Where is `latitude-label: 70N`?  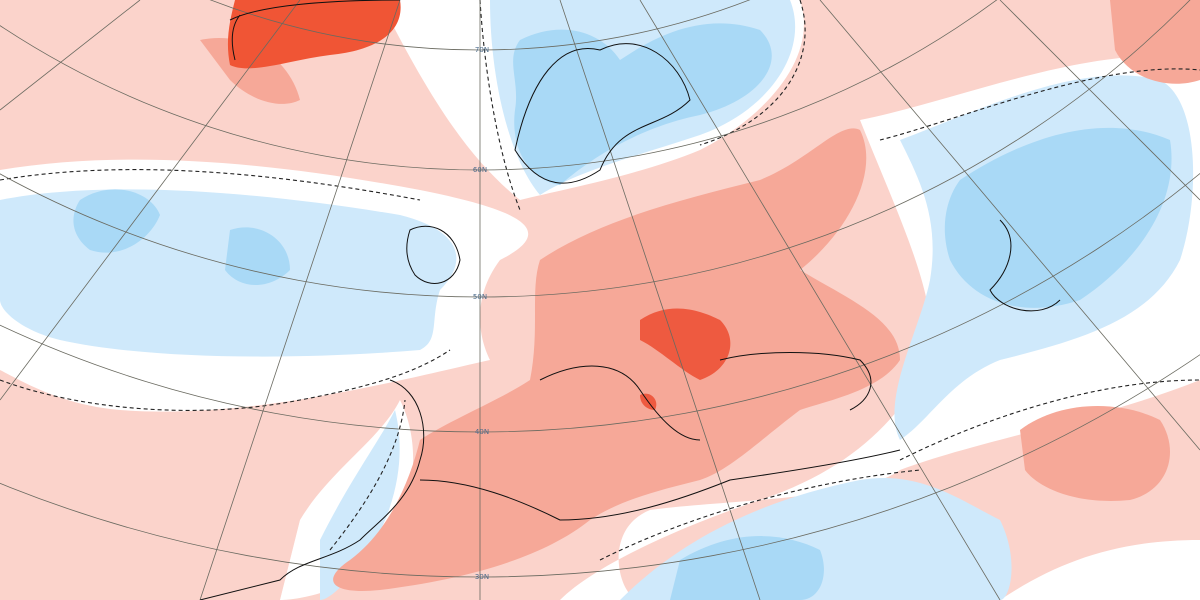
latitude-label: 70N is located at coordinates (482, 50).